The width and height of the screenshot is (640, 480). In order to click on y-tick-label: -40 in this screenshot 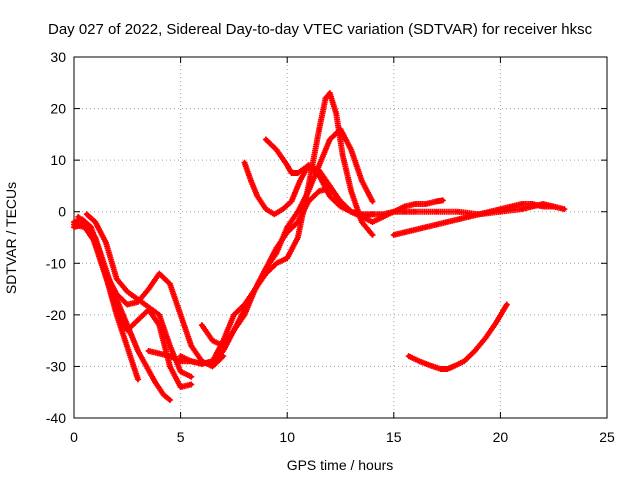, I will do `click(56, 418)`.